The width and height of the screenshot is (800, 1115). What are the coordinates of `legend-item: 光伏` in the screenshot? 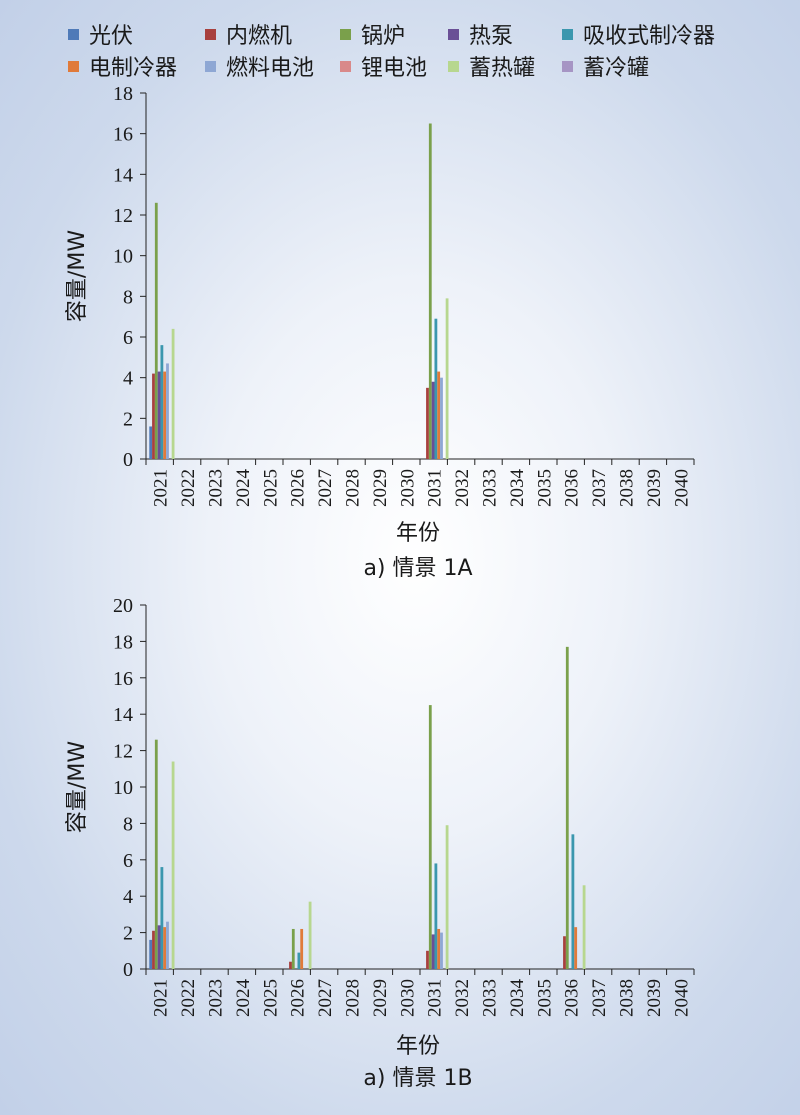 It's located at (100, 35).